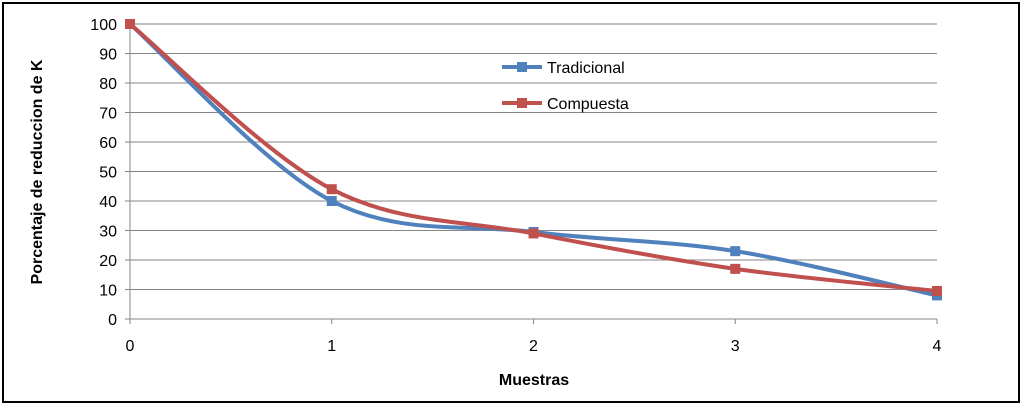 This screenshot has width=1024, height=407. Describe the element at coordinates (937, 346) in the screenshot. I see `x-tick-label-4: 4` at that location.